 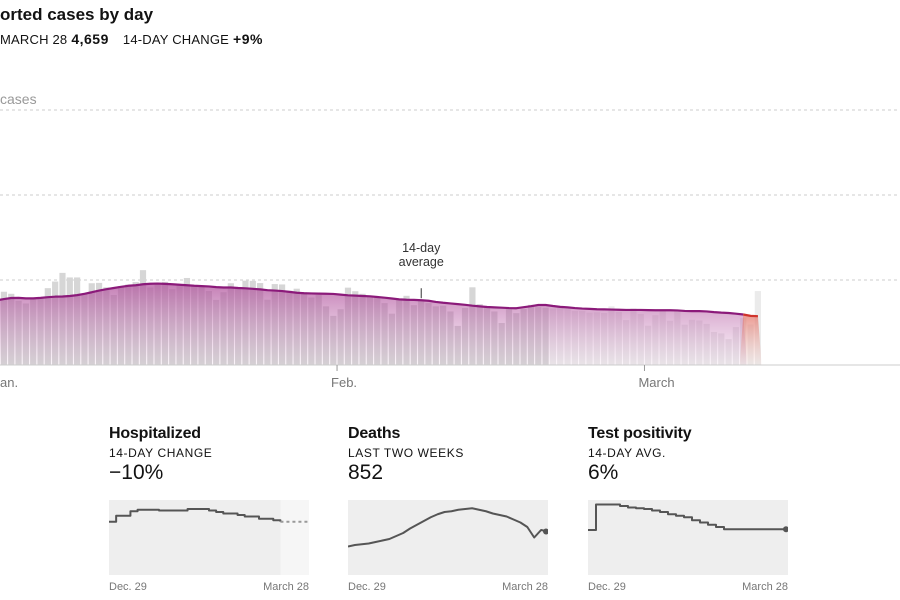 What do you see at coordinates (367, 587) in the screenshot?
I see `deaths-start-label: Dec. 29` at bounding box center [367, 587].